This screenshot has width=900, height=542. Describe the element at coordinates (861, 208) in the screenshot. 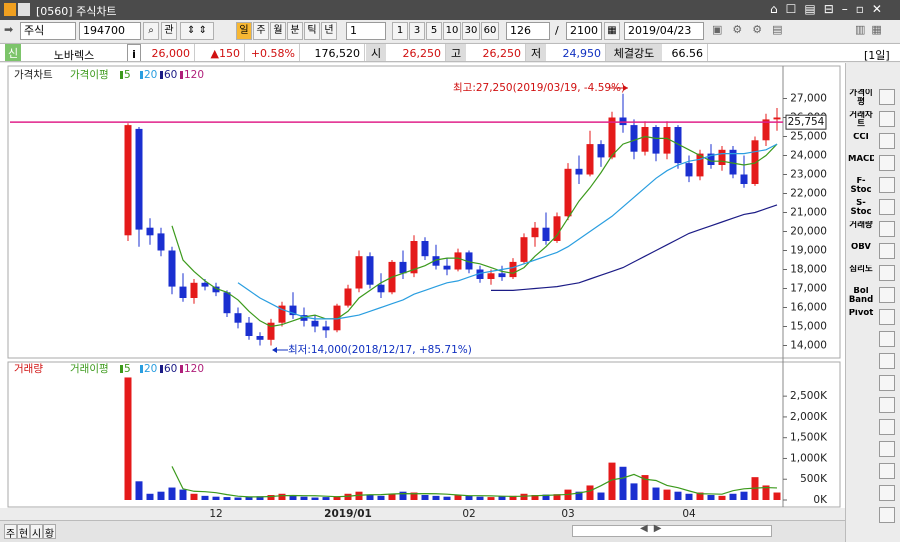

I see `side-tool: S-Stoc` at that location.